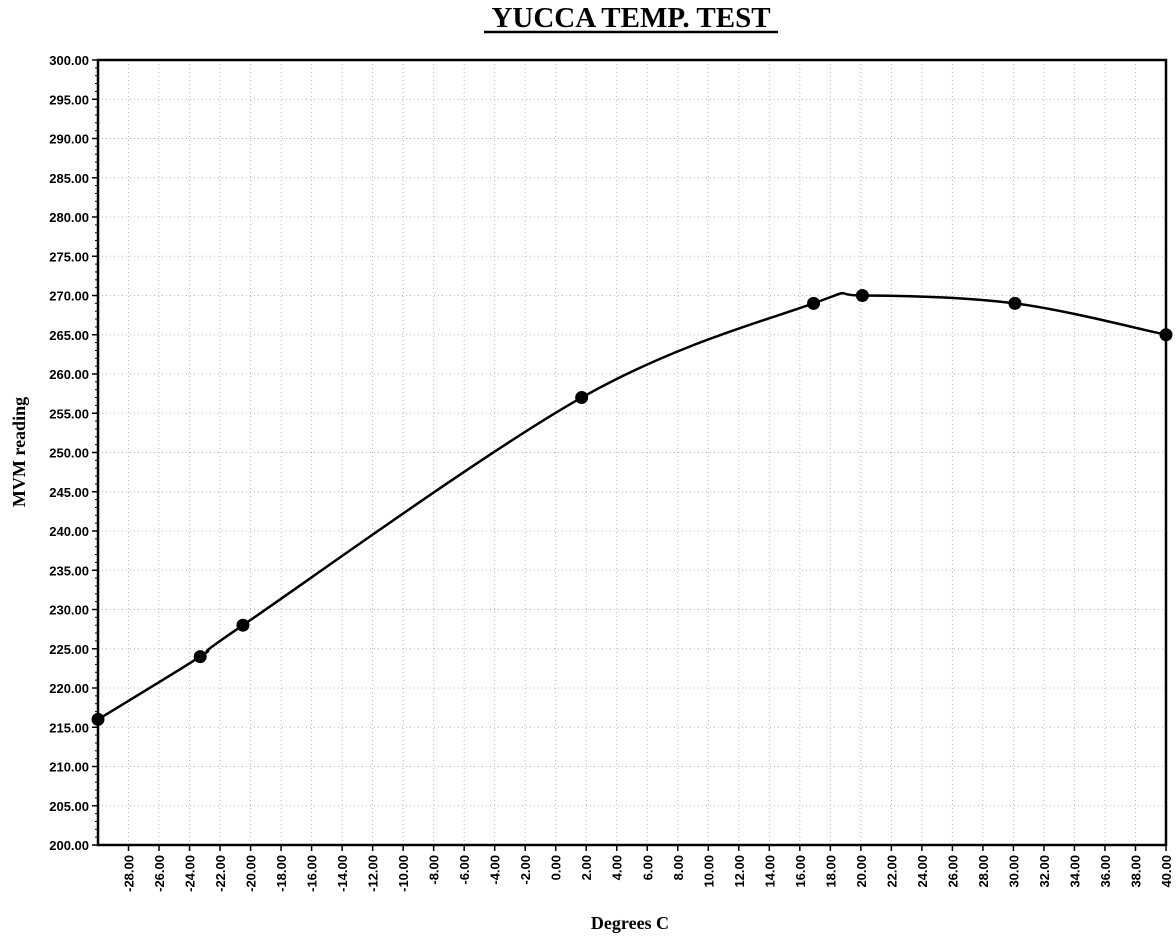  What do you see at coordinates (69, 806) in the screenshot?
I see `y-tick-label: 205.00` at bounding box center [69, 806].